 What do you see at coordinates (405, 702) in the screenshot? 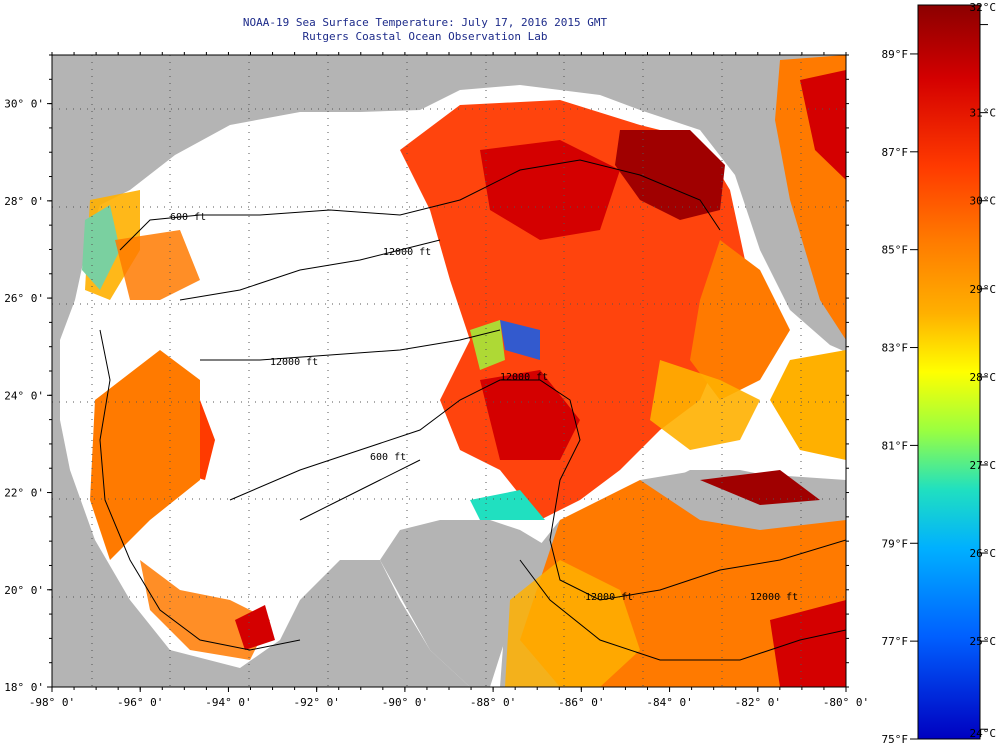
I see `longitude-tick-label: -90° 0'` at bounding box center [405, 702].